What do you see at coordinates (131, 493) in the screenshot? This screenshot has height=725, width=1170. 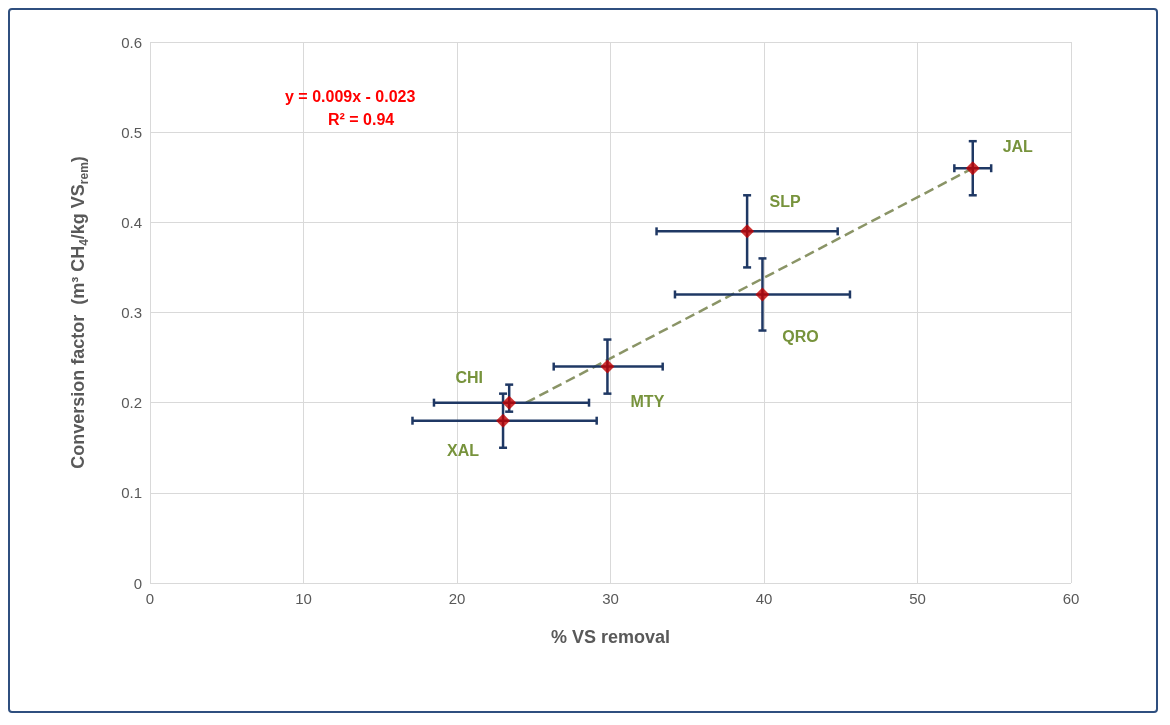 I see `y-tick-label: 0.1` at bounding box center [131, 493].